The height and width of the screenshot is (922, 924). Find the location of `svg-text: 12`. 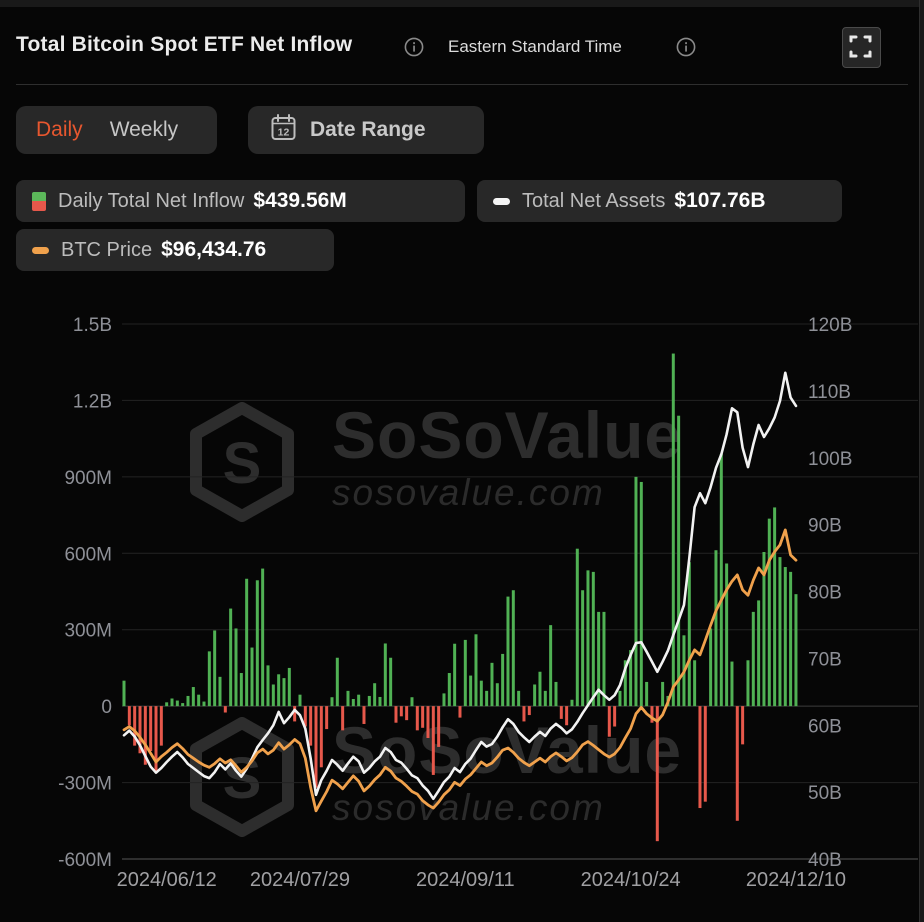

svg-text: 12 is located at coordinates (284, 133).